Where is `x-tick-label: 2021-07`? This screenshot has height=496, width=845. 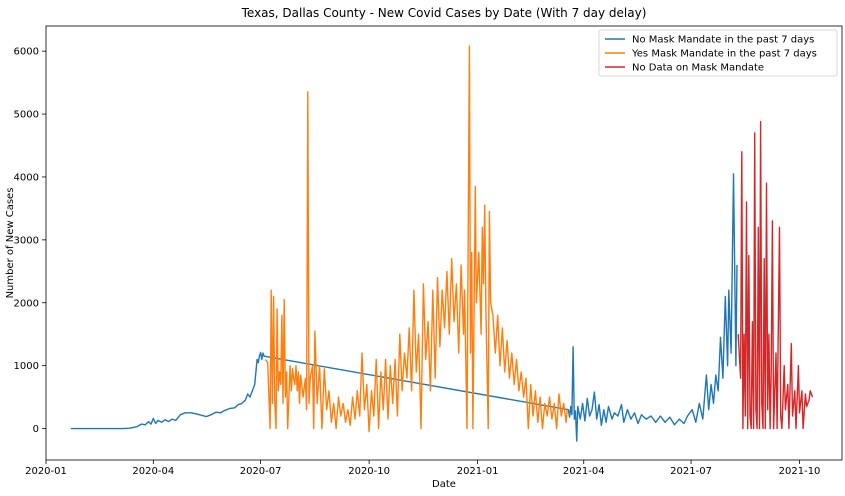
x-tick-label: 2021-07 is located at coordinates (691, 471).